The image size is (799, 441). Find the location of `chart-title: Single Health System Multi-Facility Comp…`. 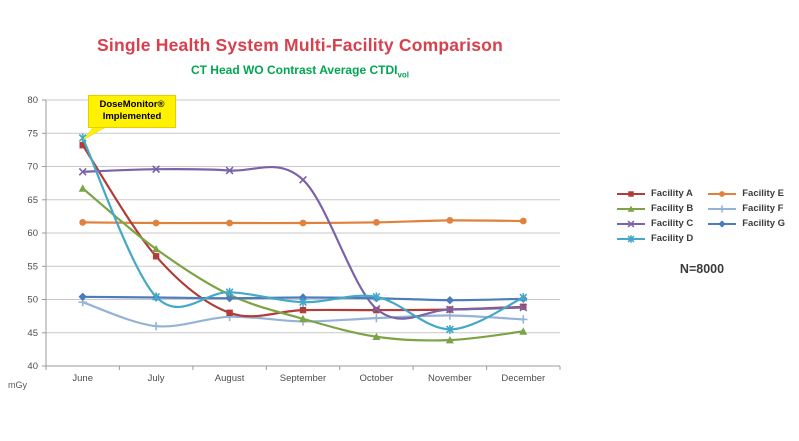

chart-title: Single Health System Multi-Facility Comp… is located at coordinates (300, 45).